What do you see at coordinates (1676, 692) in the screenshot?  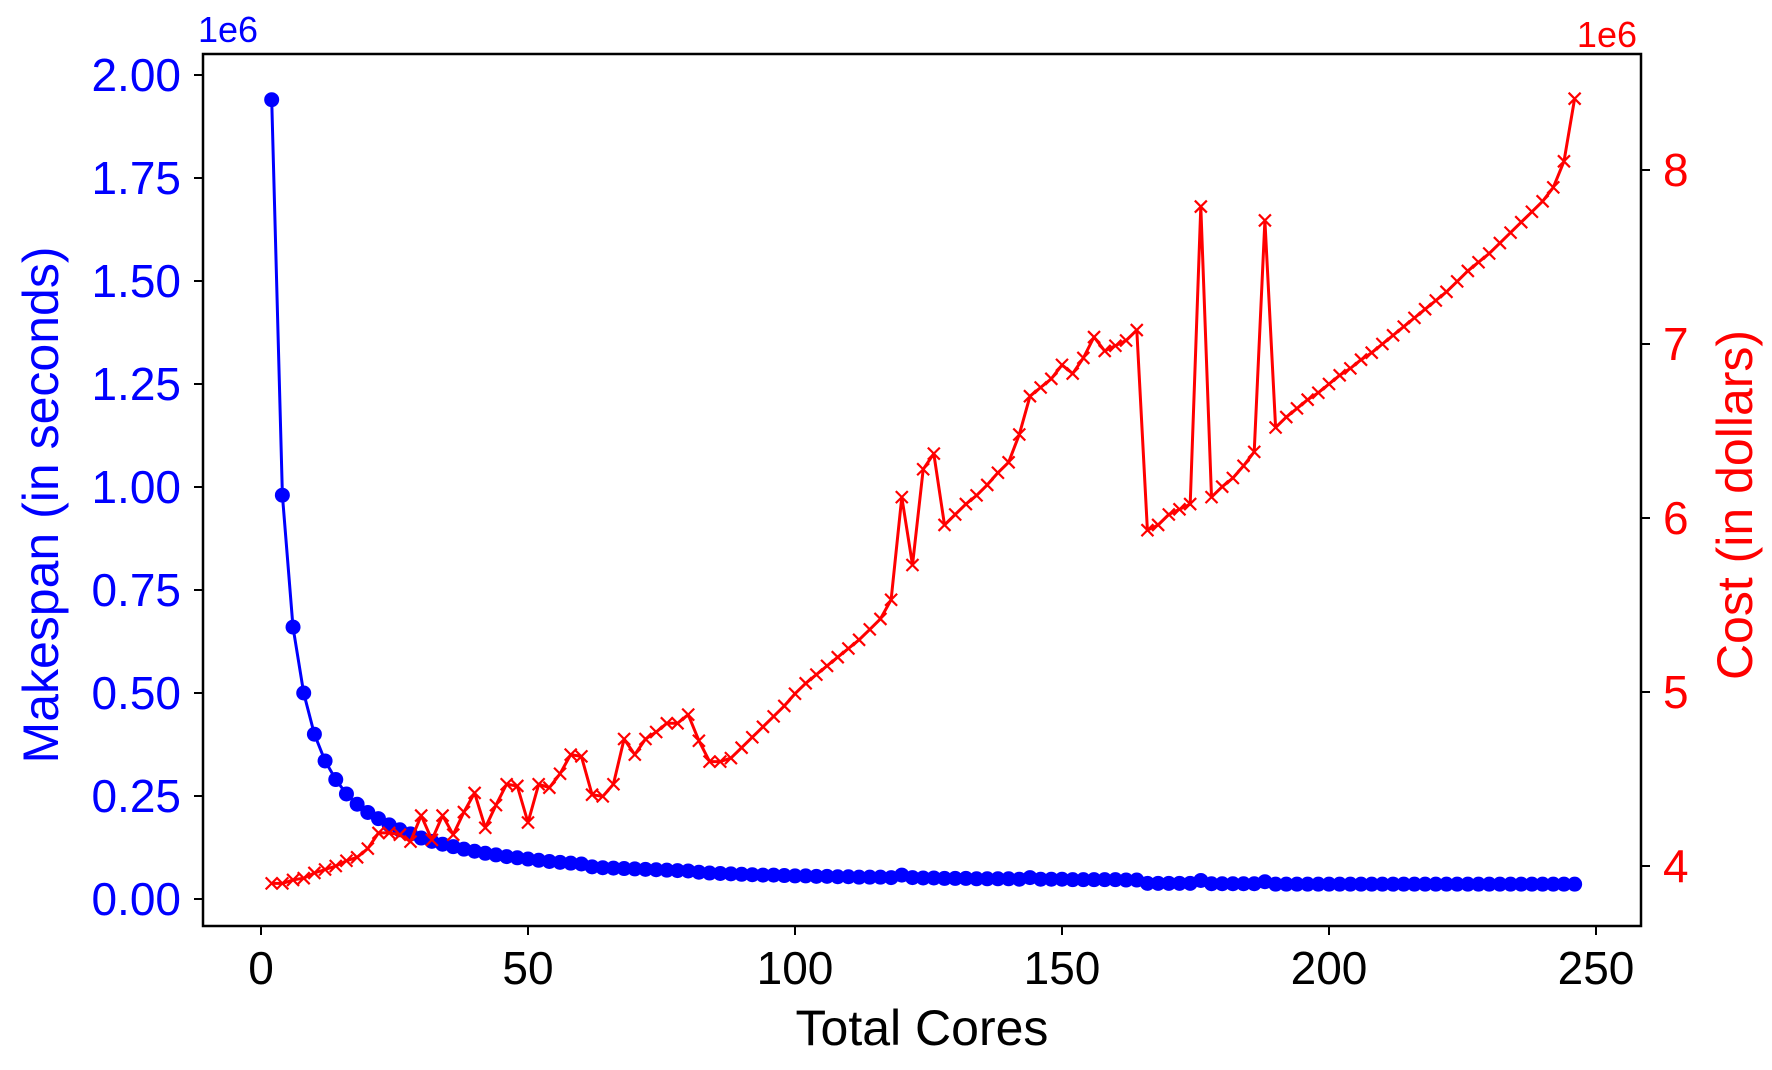 I see `right-y-tick-label: 5` at bounding box center [1676, 692].